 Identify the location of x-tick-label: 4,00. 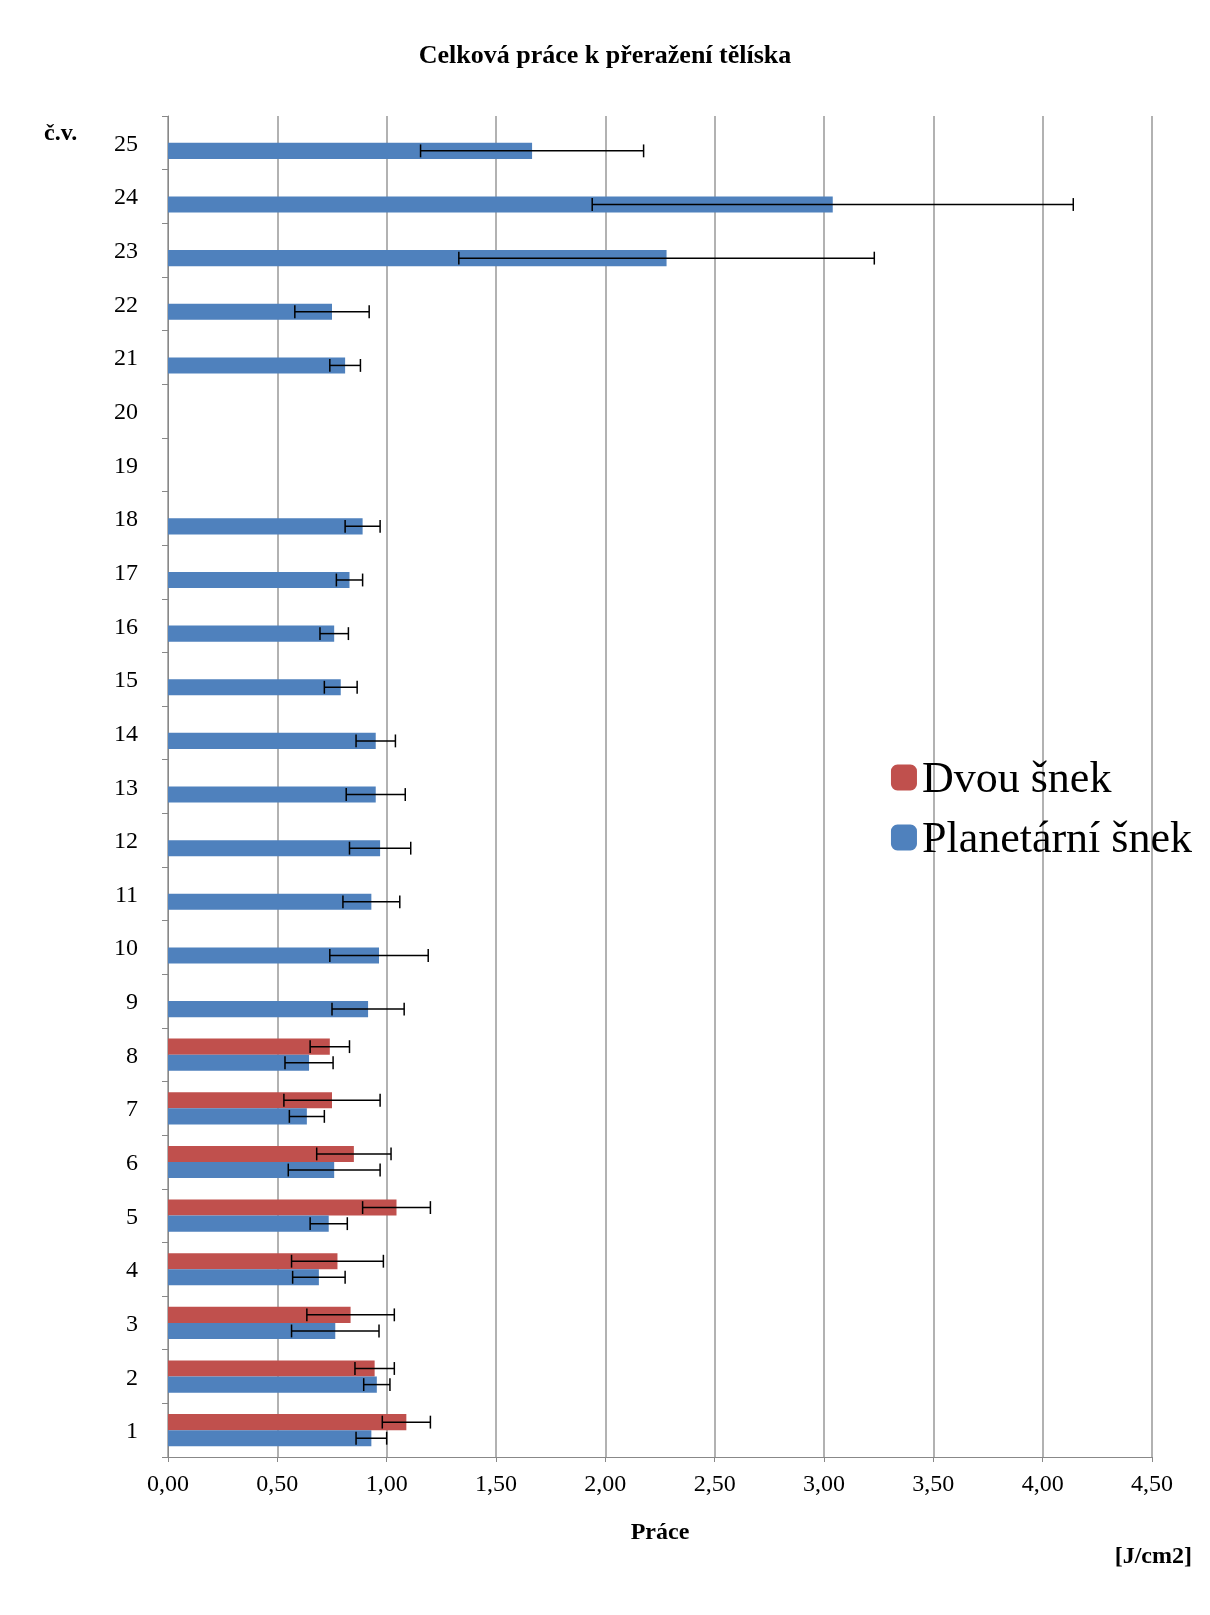
(1042, 1483).